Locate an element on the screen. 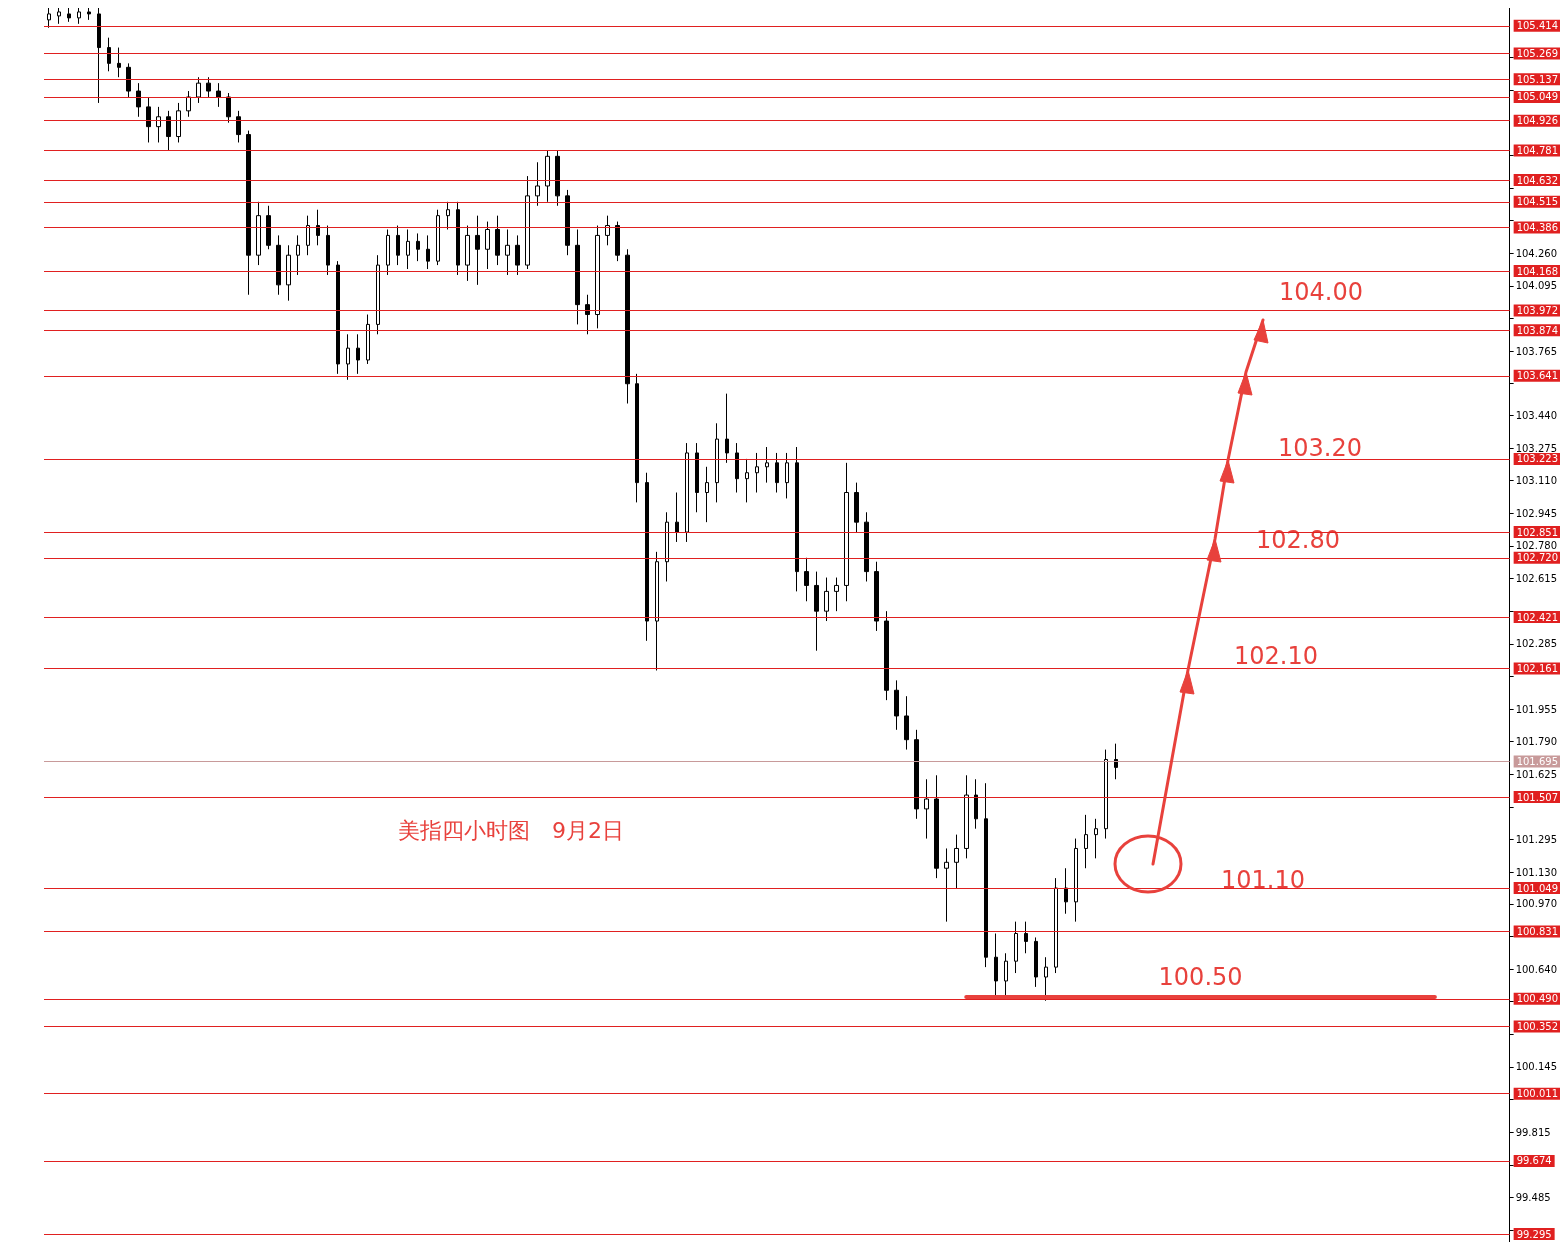 Image resolution: width=1568 pixels, height=1250 pixels. y-tick-label: 101.625 is located at coordinates (1536, 774).